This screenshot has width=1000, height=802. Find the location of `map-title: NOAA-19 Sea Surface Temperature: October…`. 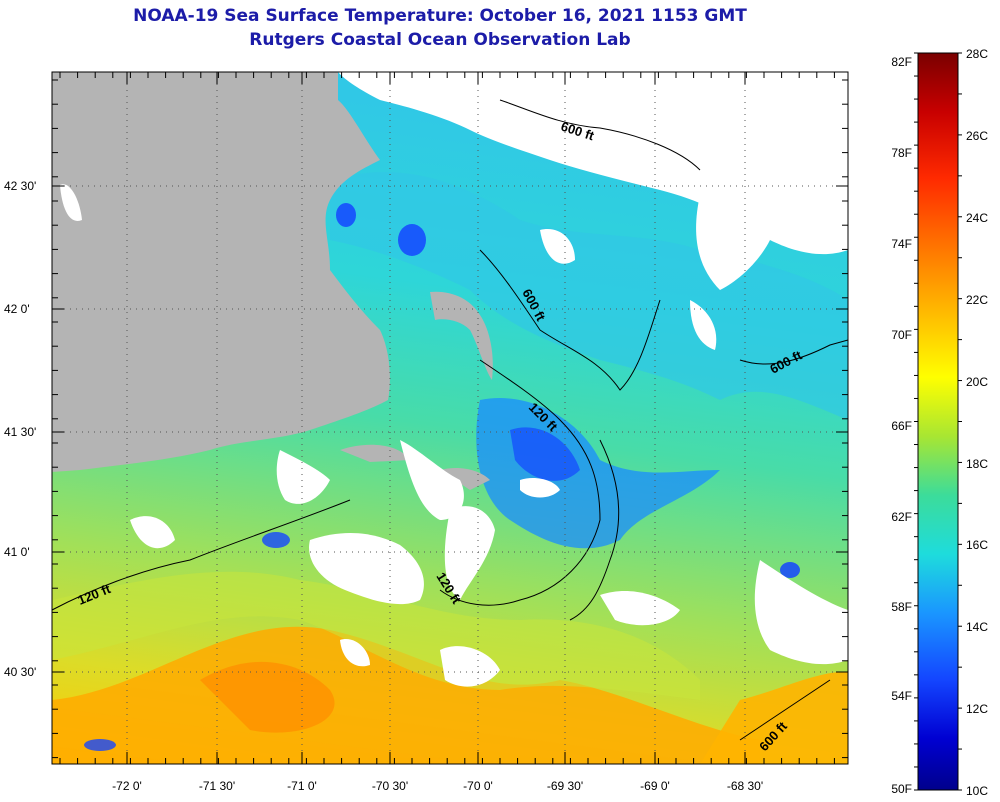

map-title: NOAA-19 Sea Surface Temperature: October… is located at coordinates (440, 16).